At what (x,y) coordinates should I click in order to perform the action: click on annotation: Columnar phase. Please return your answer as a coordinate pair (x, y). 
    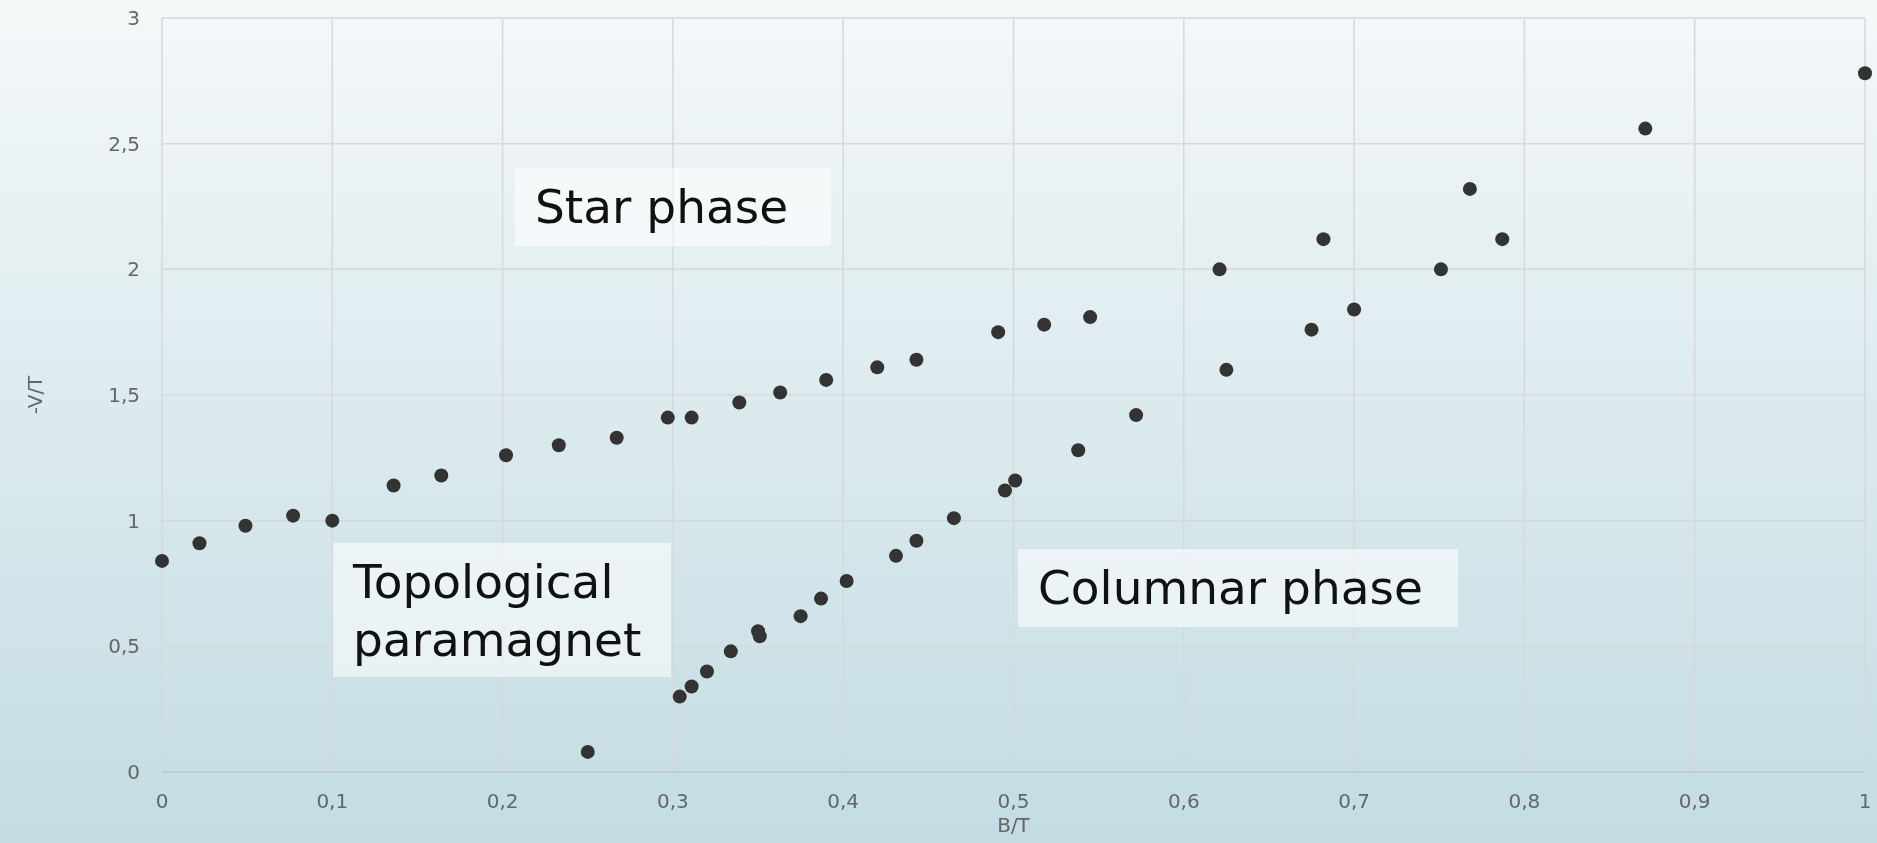
    Looking at the image, I should click on (1230, 587).